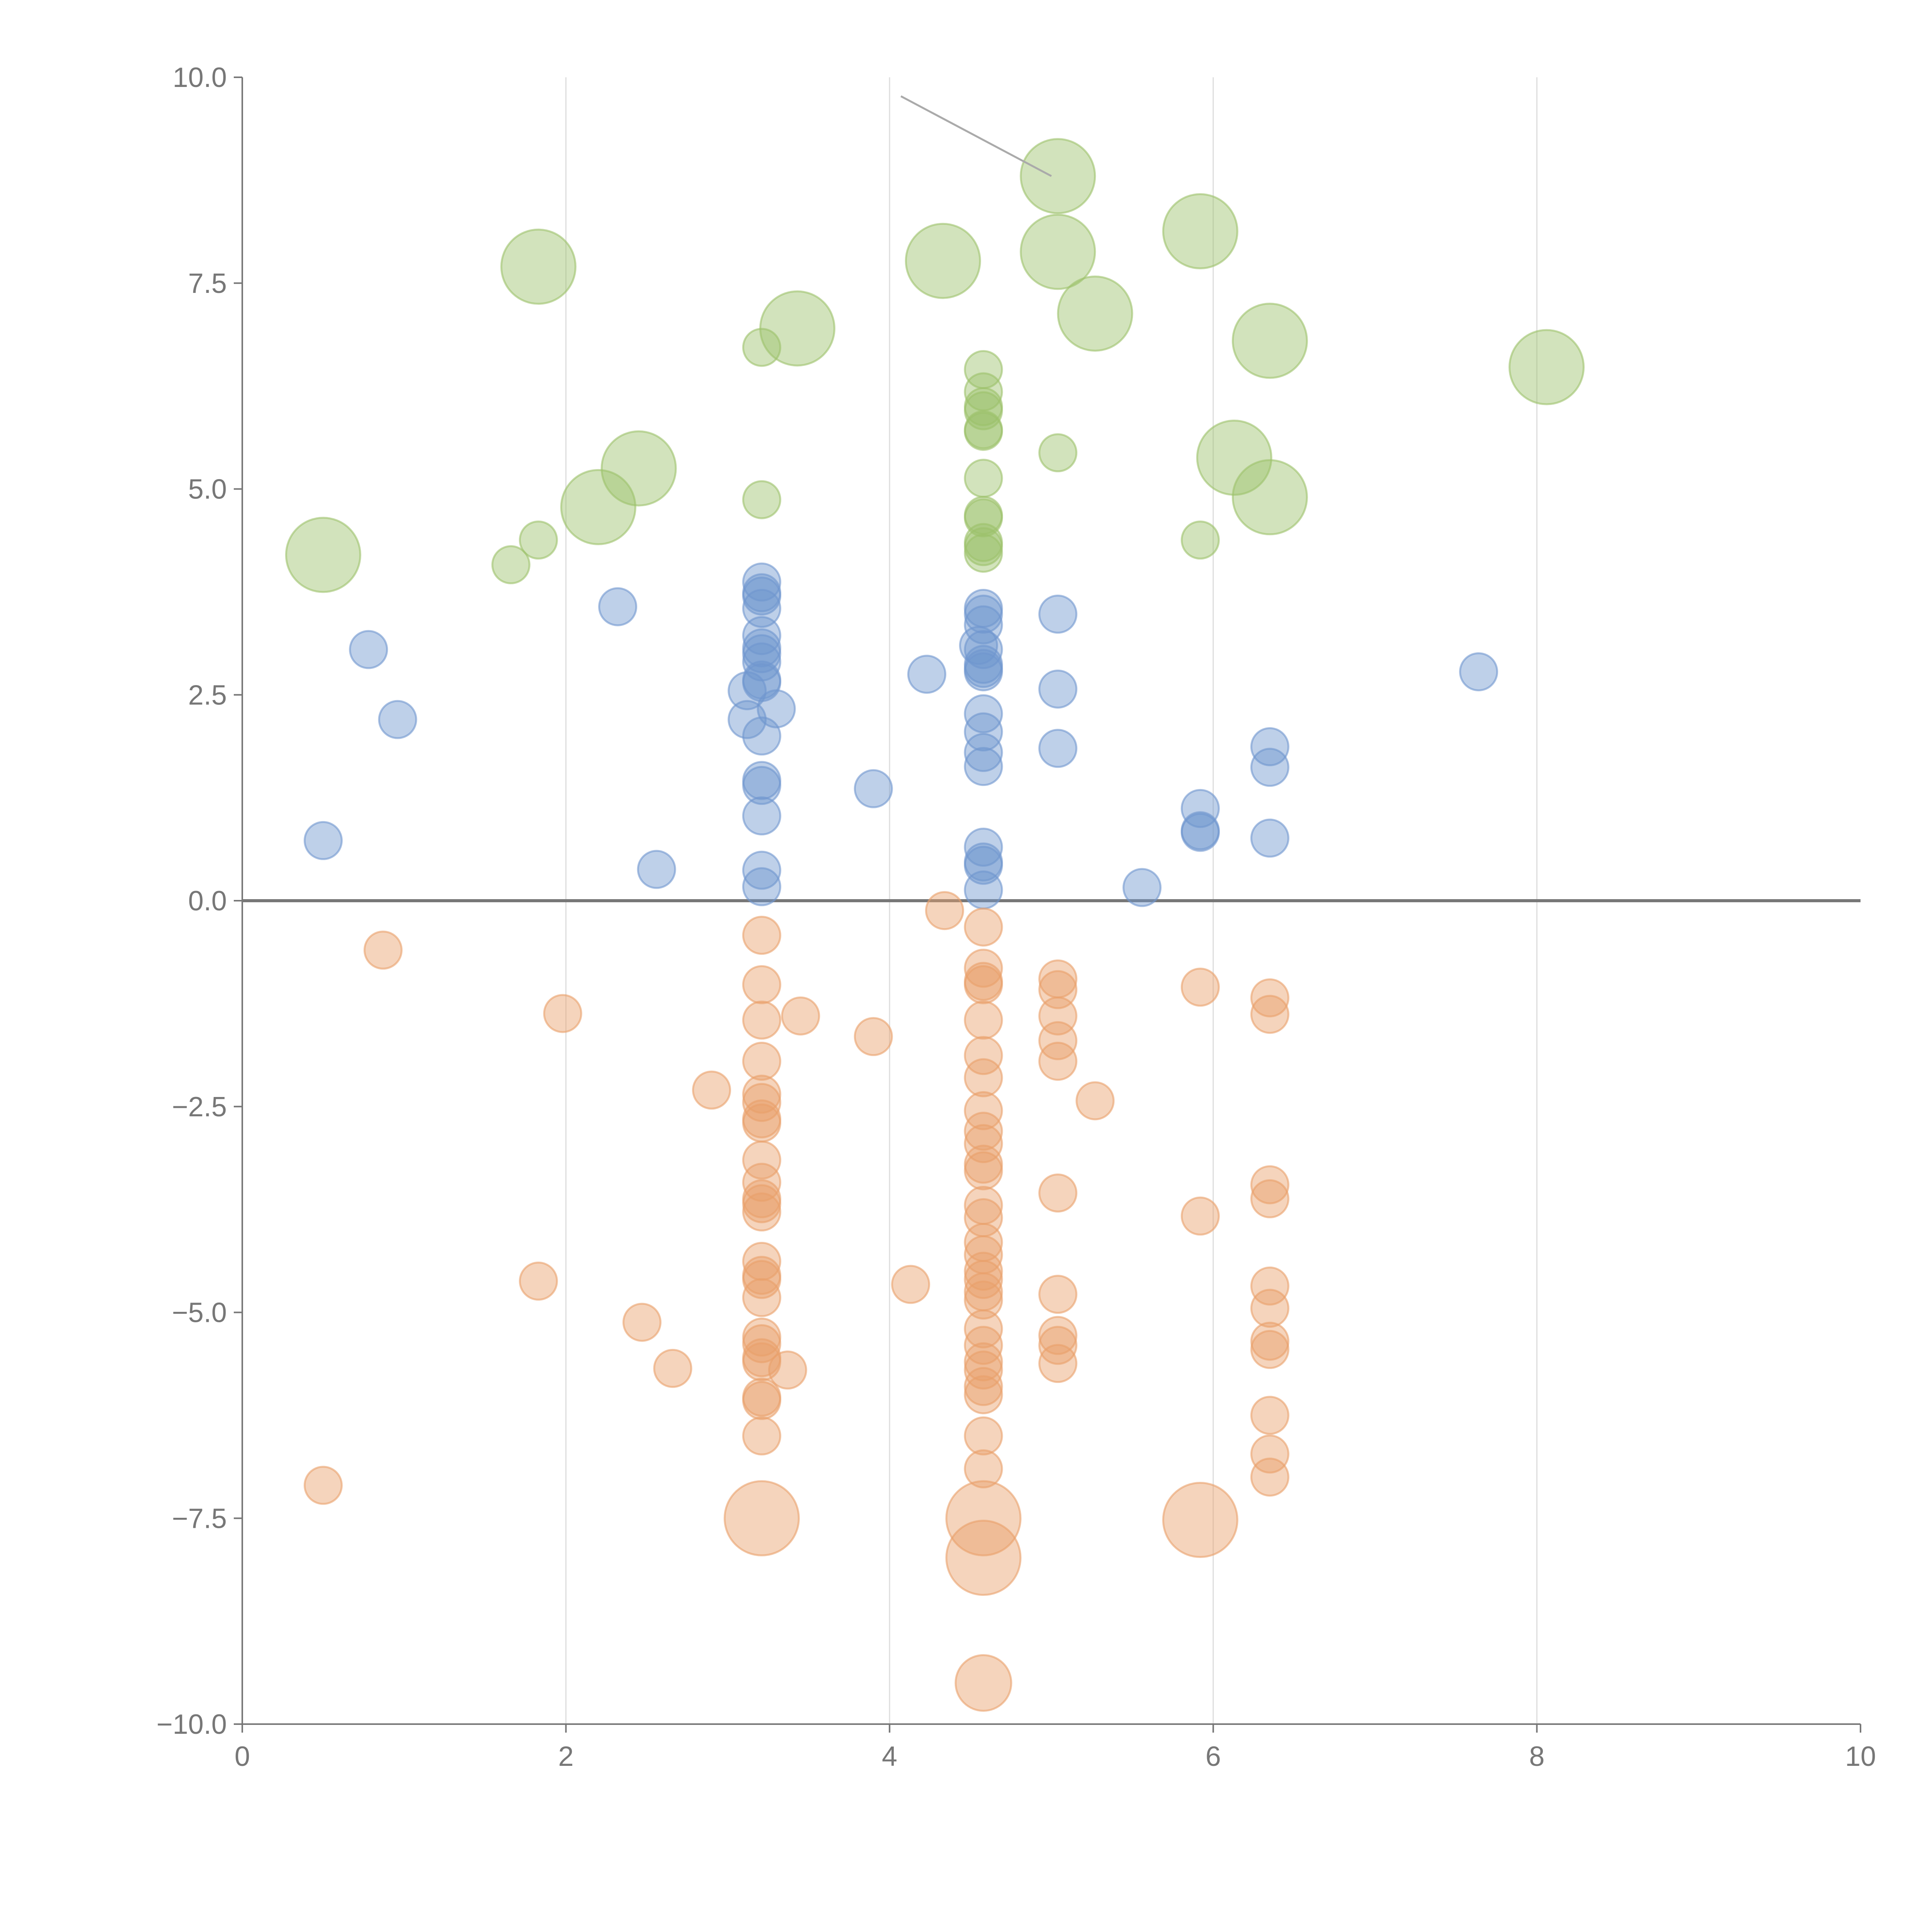  I want to click on y-tick-label: 0.0, so click(207, 901).